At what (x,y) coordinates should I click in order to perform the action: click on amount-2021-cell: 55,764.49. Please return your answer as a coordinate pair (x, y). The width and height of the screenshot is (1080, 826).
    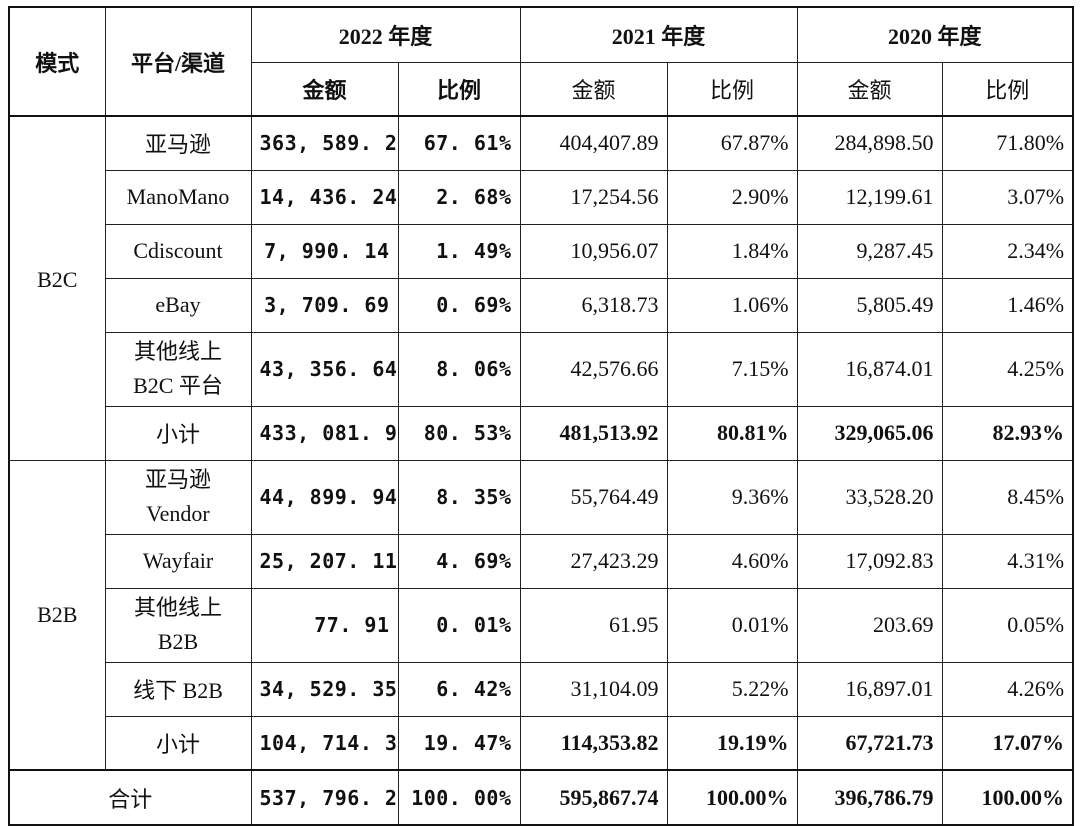
    Looking at the image, I should click on (593, 497).